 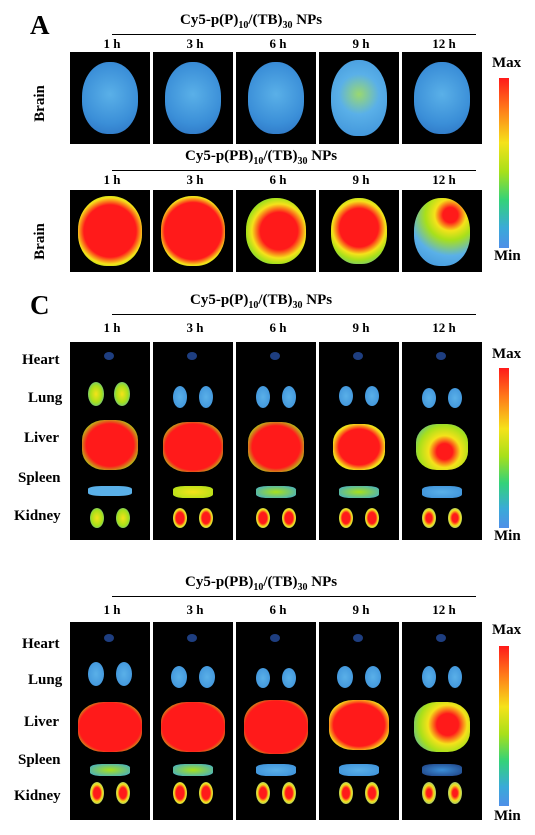 What do you see at coordinates (40, 305) in the screenshot?
I see `panel-letter-c: C` at bounding box center [40, 305].